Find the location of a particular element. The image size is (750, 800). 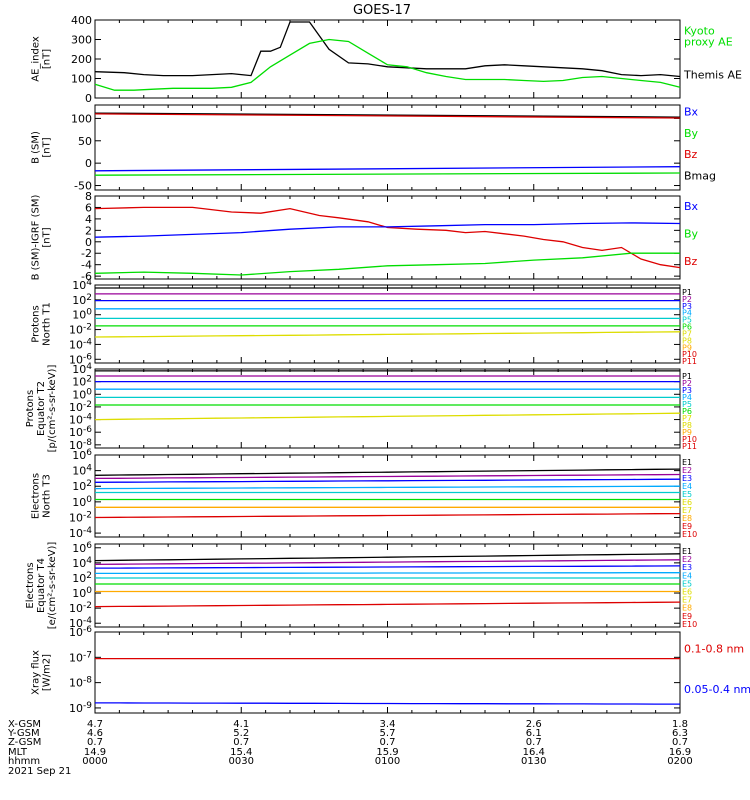

y-tick-label: 300 is located at coordinates (81, 40).